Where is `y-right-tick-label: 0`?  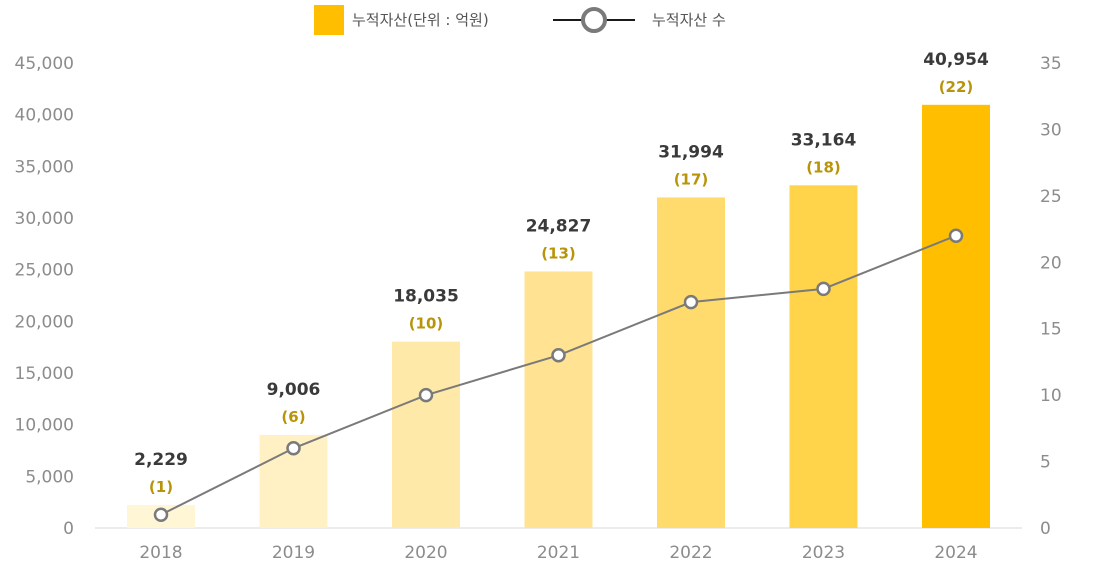 y-right-tick-label: 0 is located at coordinates (1045, 529).